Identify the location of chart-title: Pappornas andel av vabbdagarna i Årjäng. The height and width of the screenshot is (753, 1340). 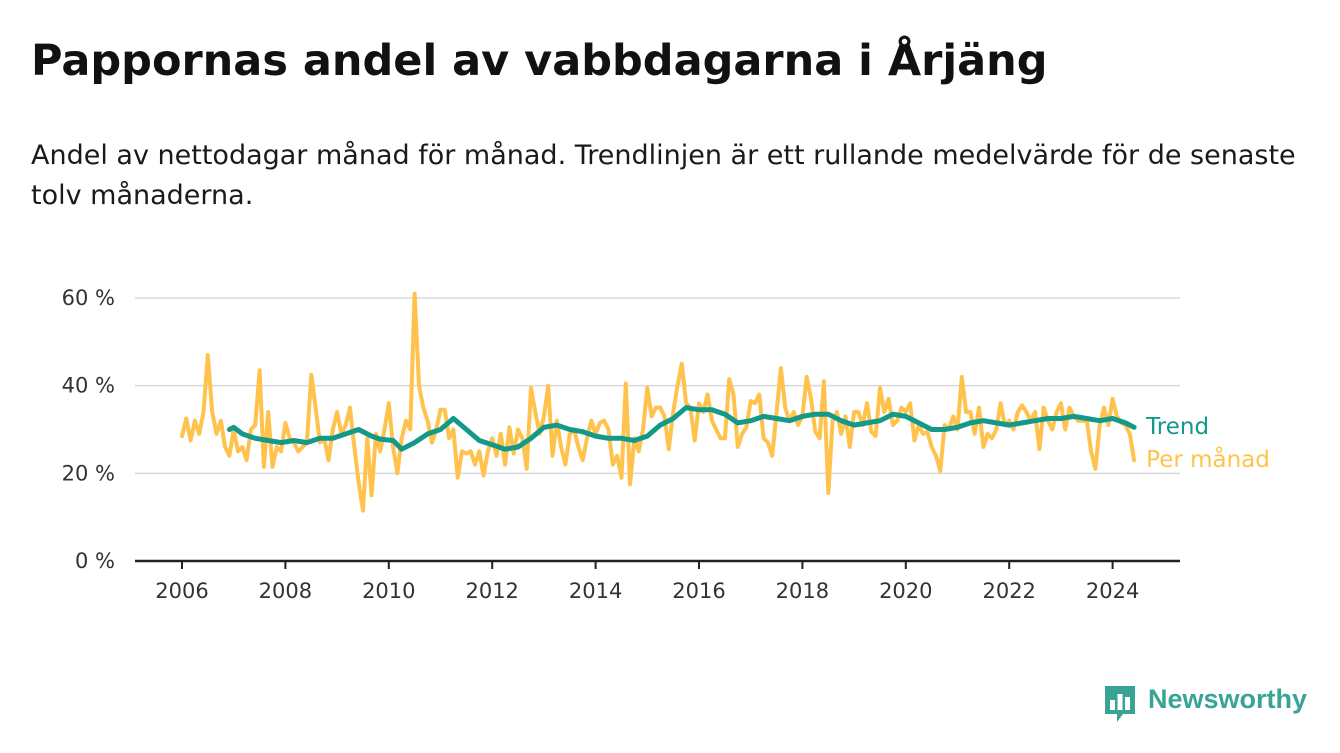
(539, 61).